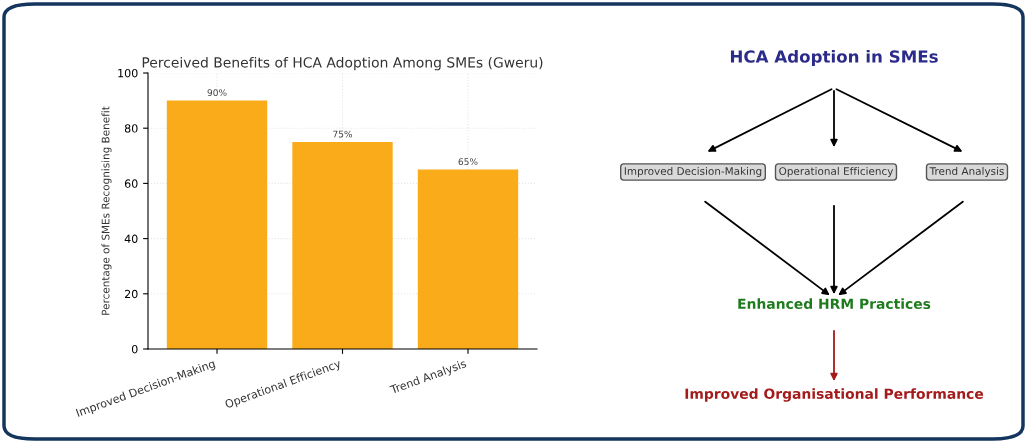  What do you see at coordinates (834, 304) in the screenshot?
I see `text: Enhanced HRM Practices` at bounding box center [834, 304].